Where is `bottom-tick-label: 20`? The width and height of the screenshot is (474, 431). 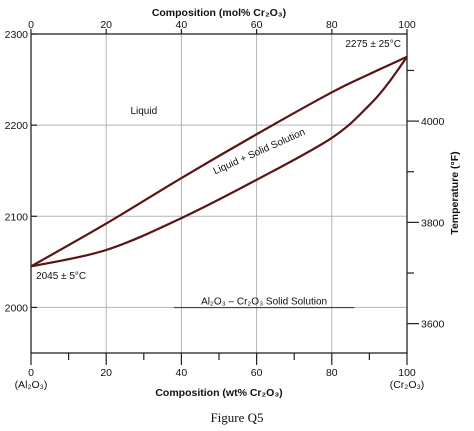 bottom-tick-label: 20 is located at coordinates (106, 373).